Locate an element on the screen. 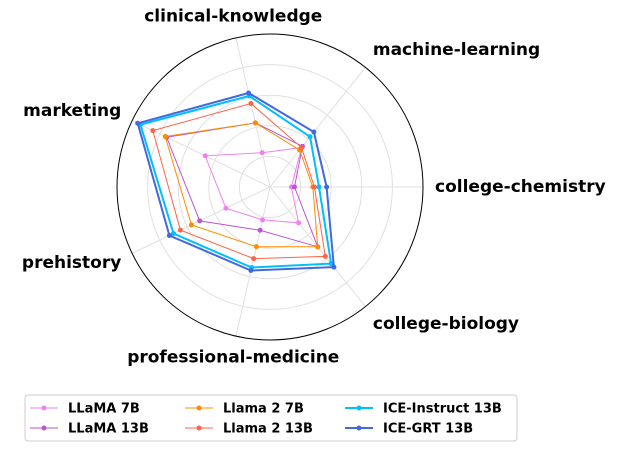  axis-label: college-biology is located at coordinates (446, 324).